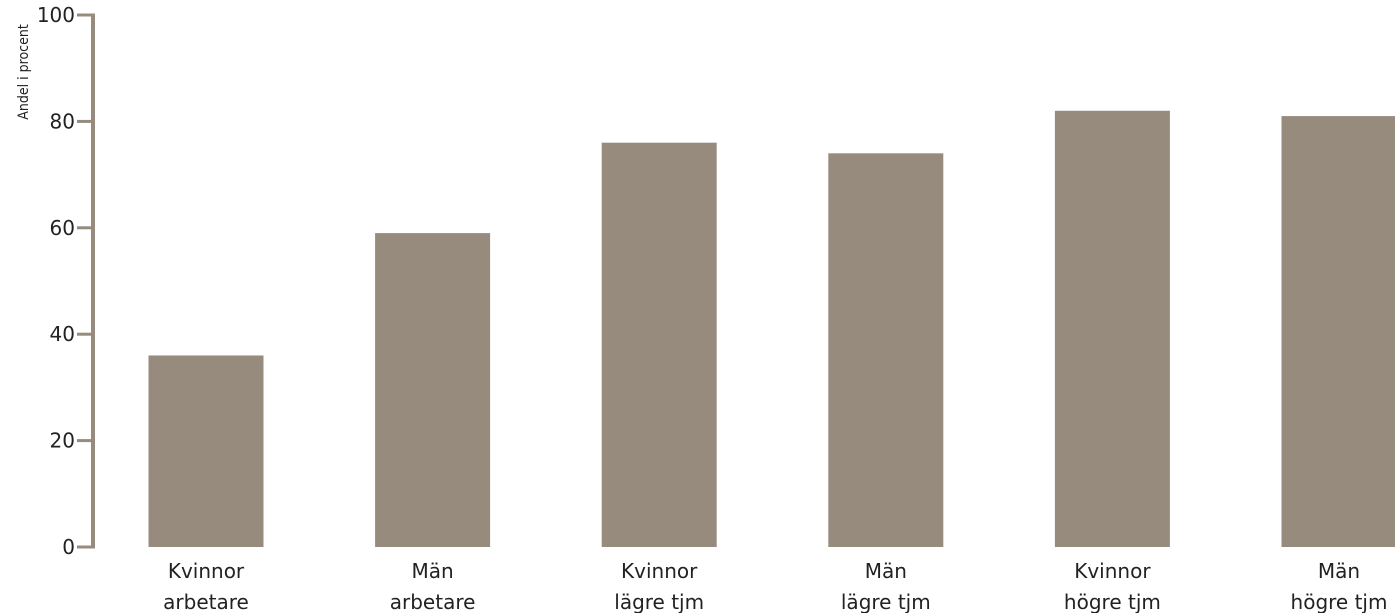  Describe the element at coordinates (62, 441) in the screenshot. I see `y-tick-label: 20` at that location.